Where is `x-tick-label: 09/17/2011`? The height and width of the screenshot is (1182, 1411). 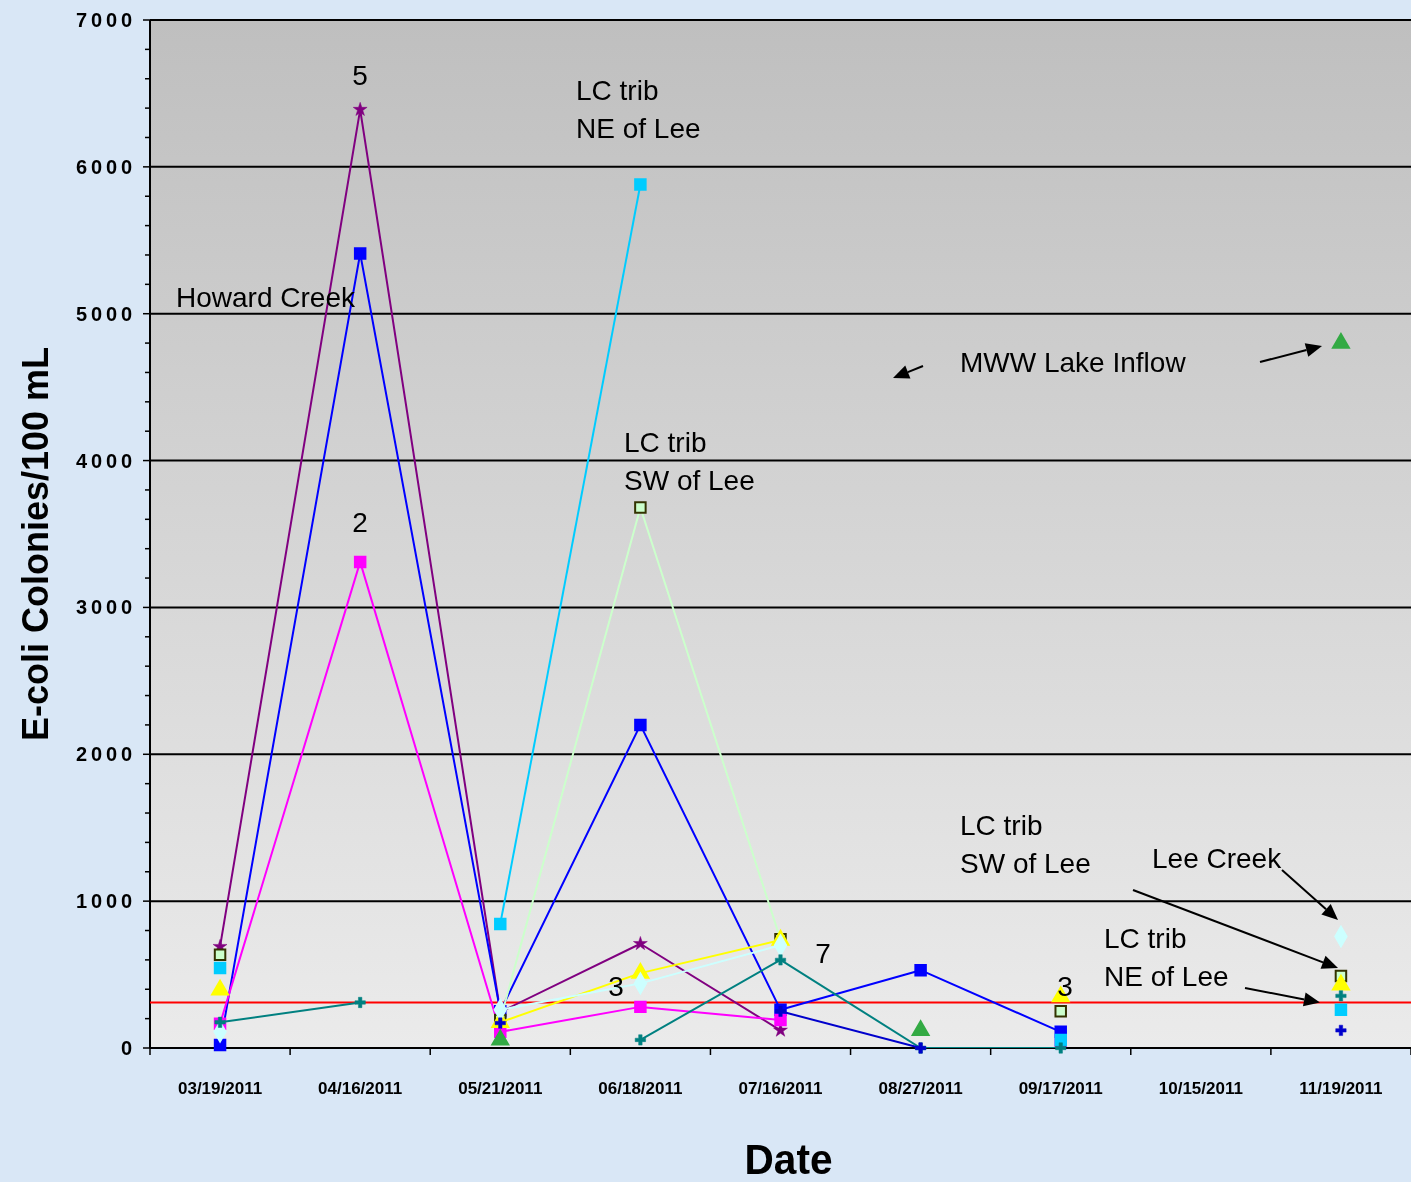 x-tick-label: 09/17/2011 is located at coordinates (1060, 1088).